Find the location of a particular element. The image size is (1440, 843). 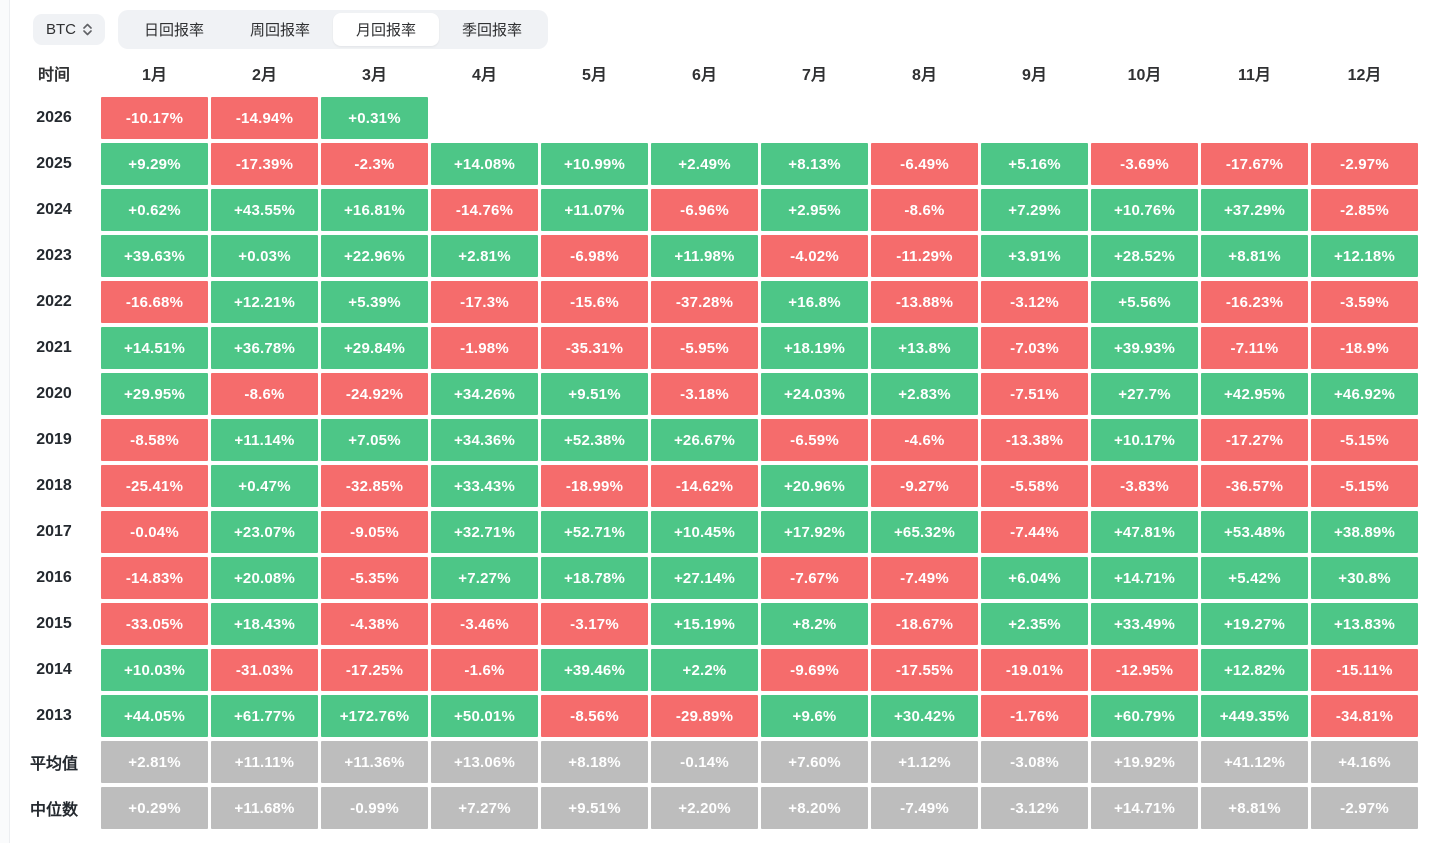

return-cell: +0.62% is located at coordinates (154, 210).